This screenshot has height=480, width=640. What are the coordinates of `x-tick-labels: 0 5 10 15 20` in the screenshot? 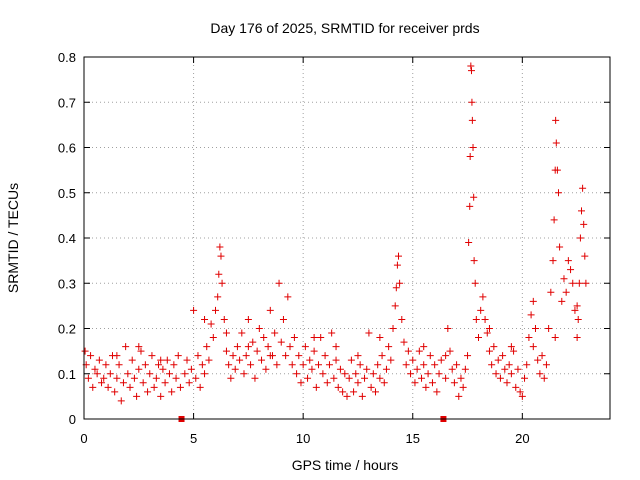 It's located at (304, 438).